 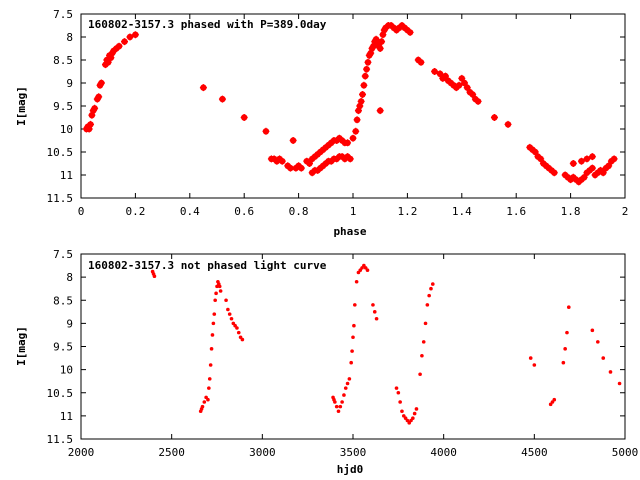 What do you see at coordinates (135, 211) in the screenshot?
I see `x-tick-label: 0.2` at bounding box center [135, 211].